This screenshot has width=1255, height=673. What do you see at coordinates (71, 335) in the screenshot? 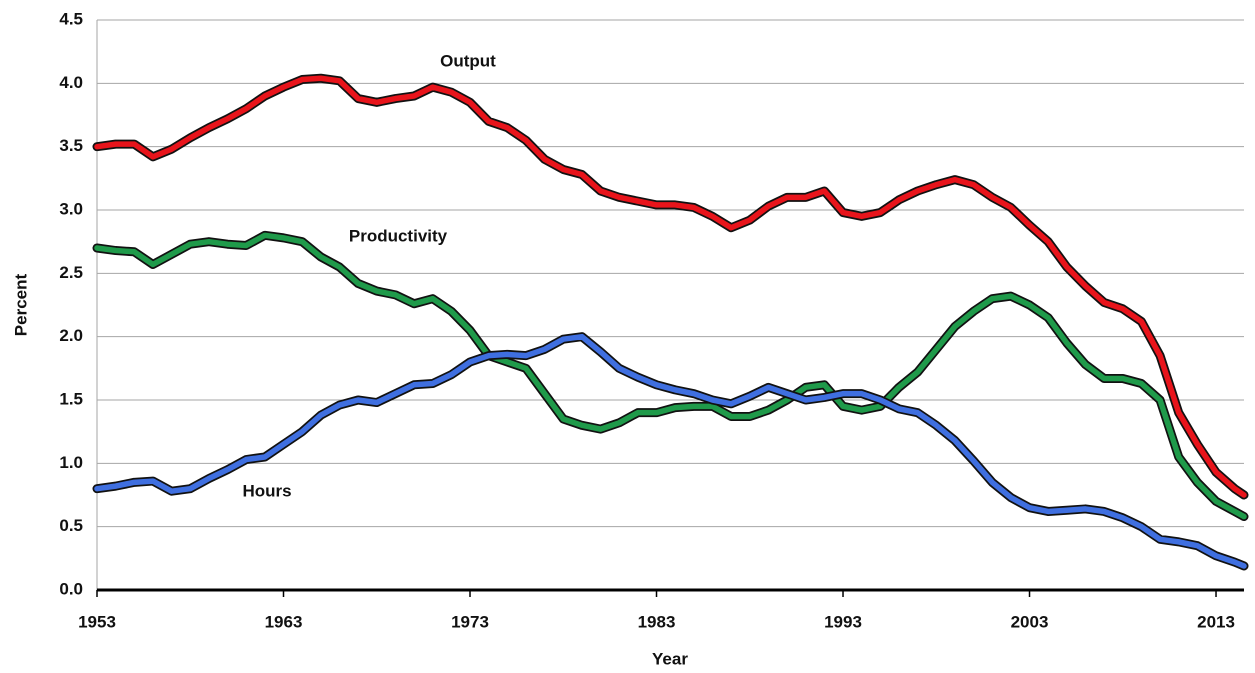
I see `y-tick-label: 2.0` at bounding box center [71, 335].